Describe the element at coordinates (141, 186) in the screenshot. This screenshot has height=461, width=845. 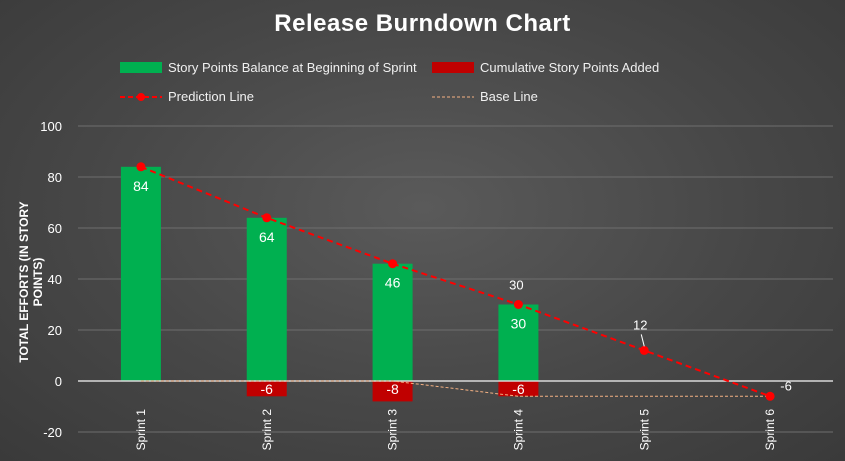
I see `data-label-balance: 84` at that location.